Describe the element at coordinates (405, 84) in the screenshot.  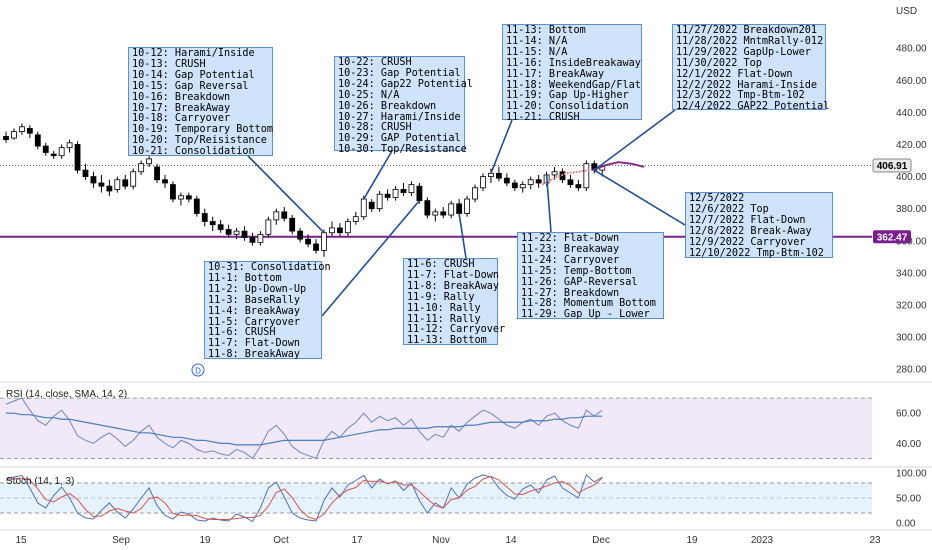
I see `annotation-line: 10-24: Gap22 Potential` at that location.